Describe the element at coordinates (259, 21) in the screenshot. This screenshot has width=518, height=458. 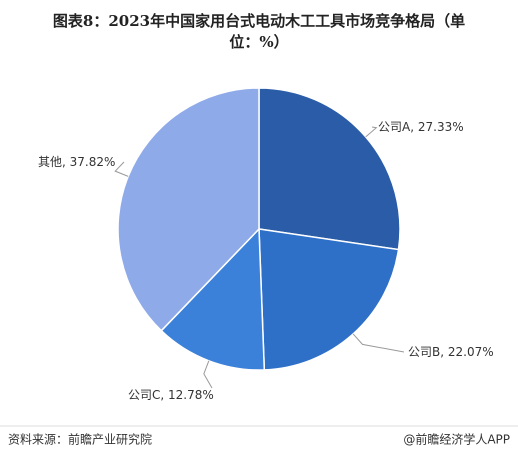
I see `chart-title: 图表8：2023年中国家用台式电动木工工具市场竞争格局（单` at that location.